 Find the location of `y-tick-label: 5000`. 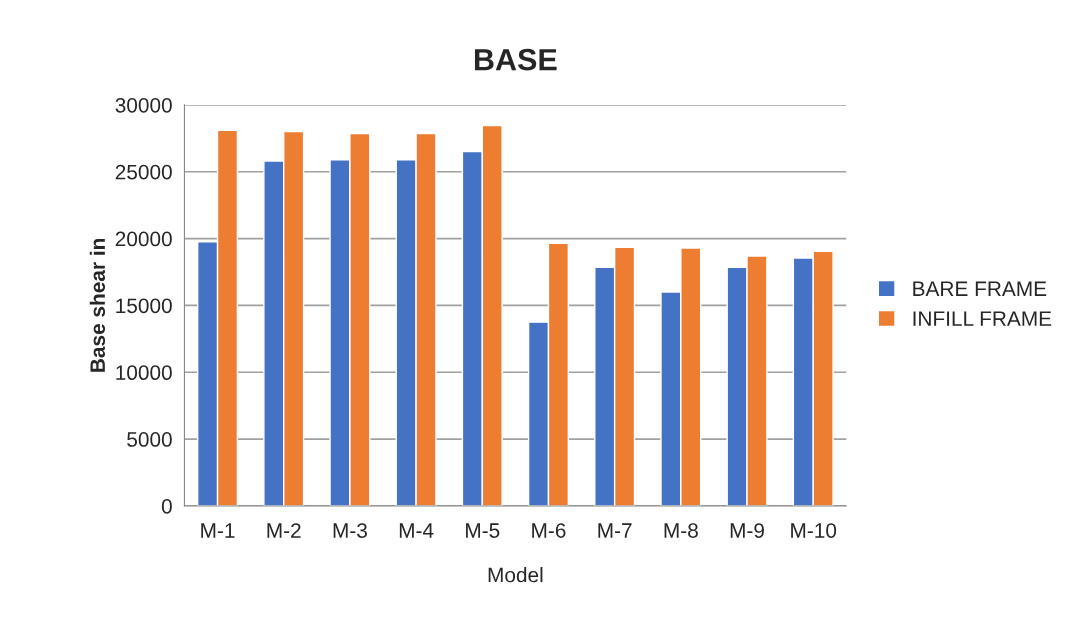

y-tick-label: 5000 is located at coordinates (149, 439).